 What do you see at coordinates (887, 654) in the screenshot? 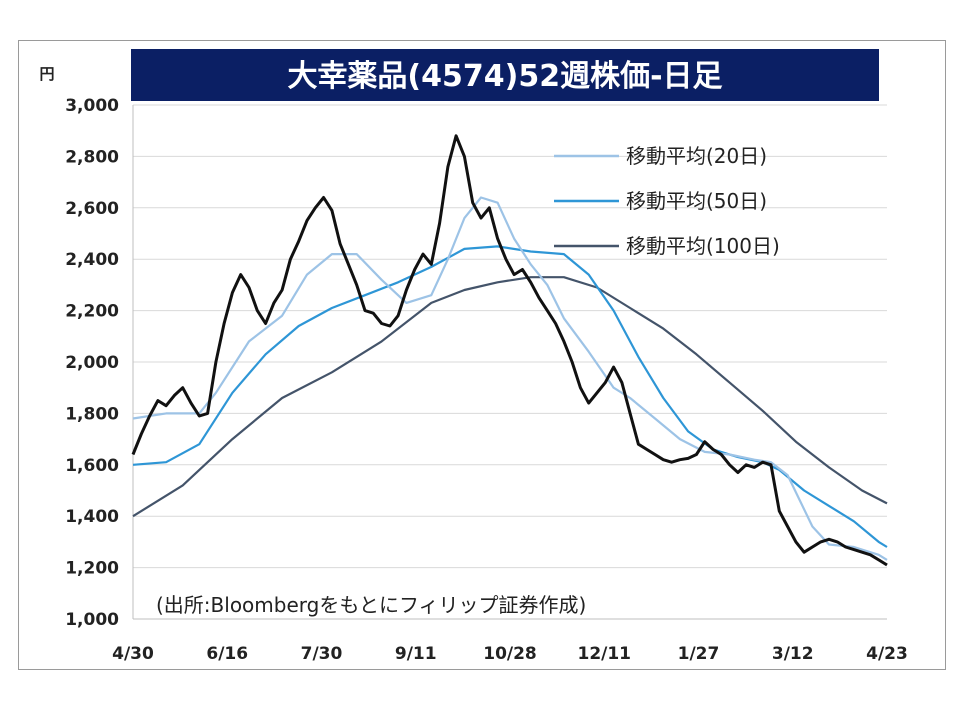
I see `x-tick-label-8: 4/23` at bounding box center [887, 654].